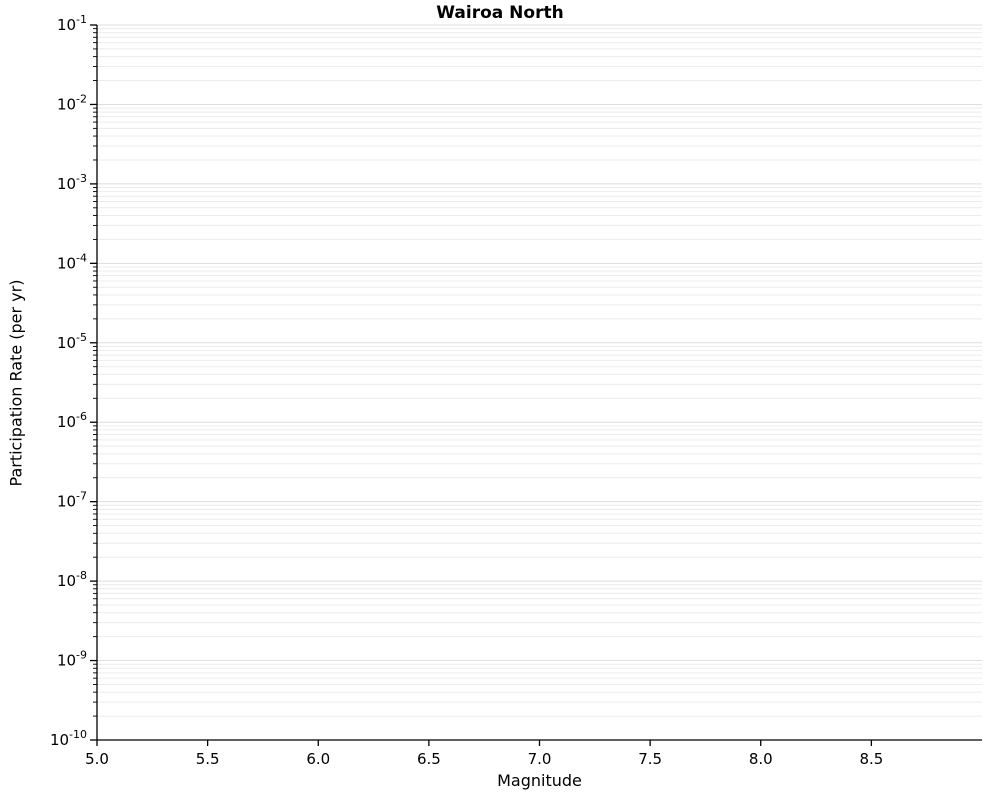  What do you see at coordinates (429, 759) in the screenshot?
I see `x-tick-label: 6.5` at bounding box center [429, 759].